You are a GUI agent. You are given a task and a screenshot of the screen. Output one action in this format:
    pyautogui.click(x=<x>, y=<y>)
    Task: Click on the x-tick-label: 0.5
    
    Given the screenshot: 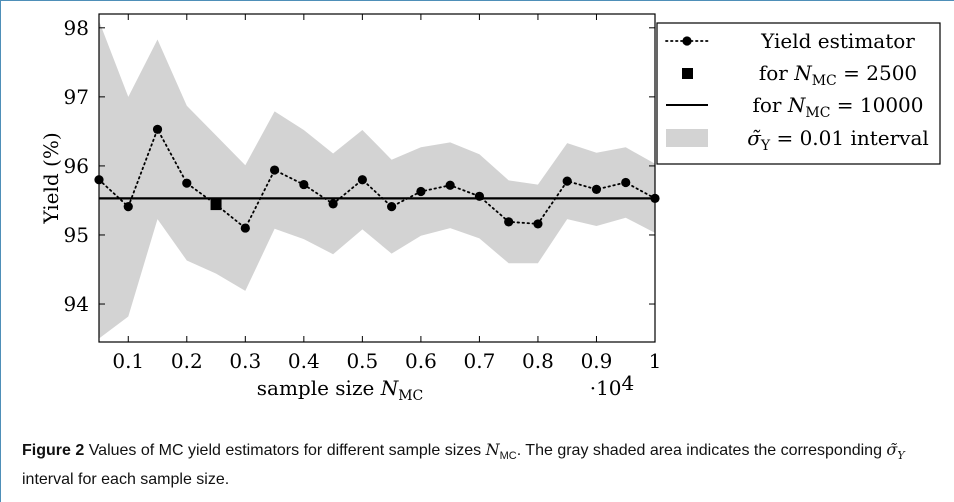 What is the action you would take?
    pyautogui.click(x=362, y=361)
    